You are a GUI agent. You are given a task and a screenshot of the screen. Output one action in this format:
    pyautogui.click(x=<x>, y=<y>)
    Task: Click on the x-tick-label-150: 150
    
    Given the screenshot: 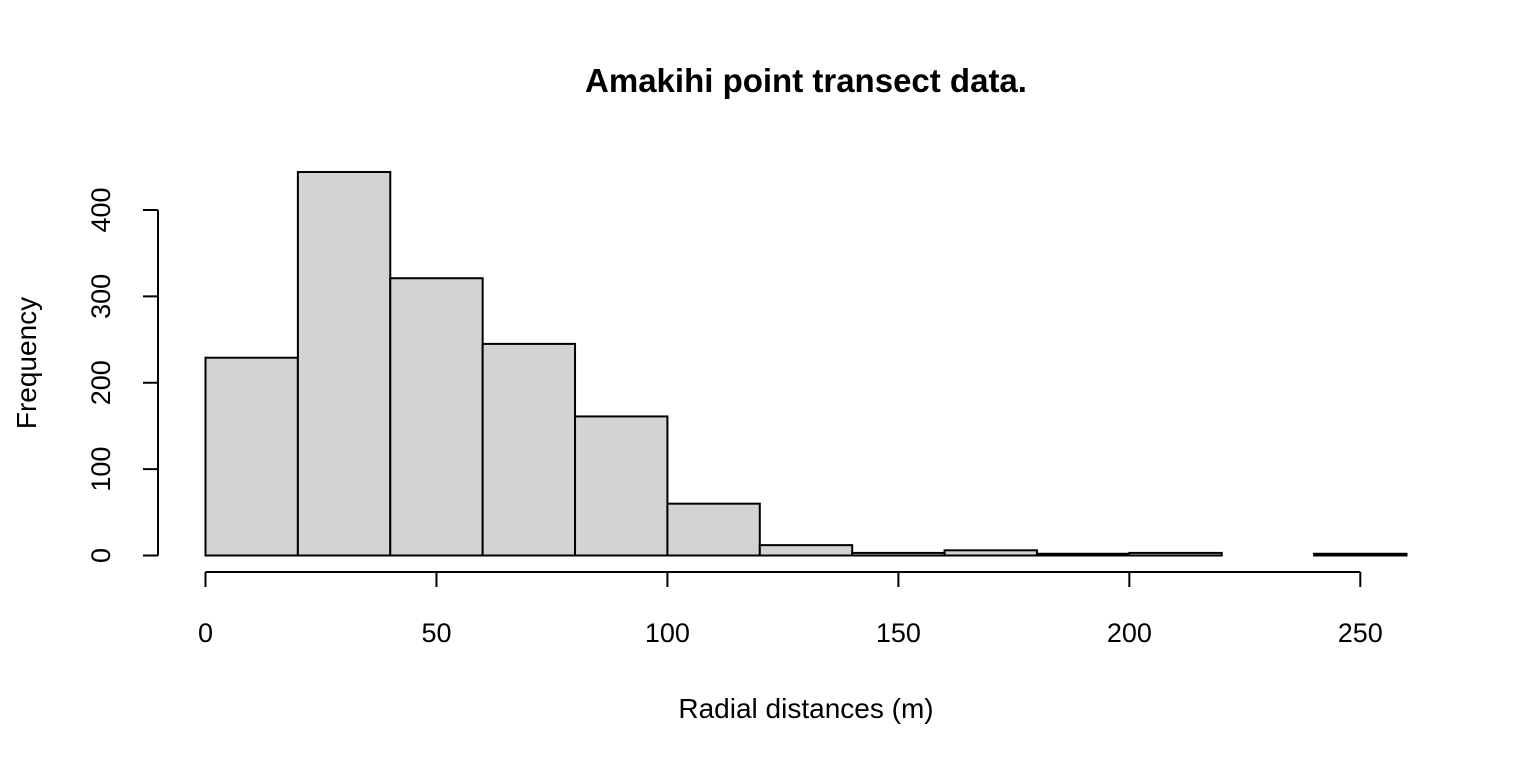 What is the action you would take?
    pyautogui.click(x=898, y=633)
    